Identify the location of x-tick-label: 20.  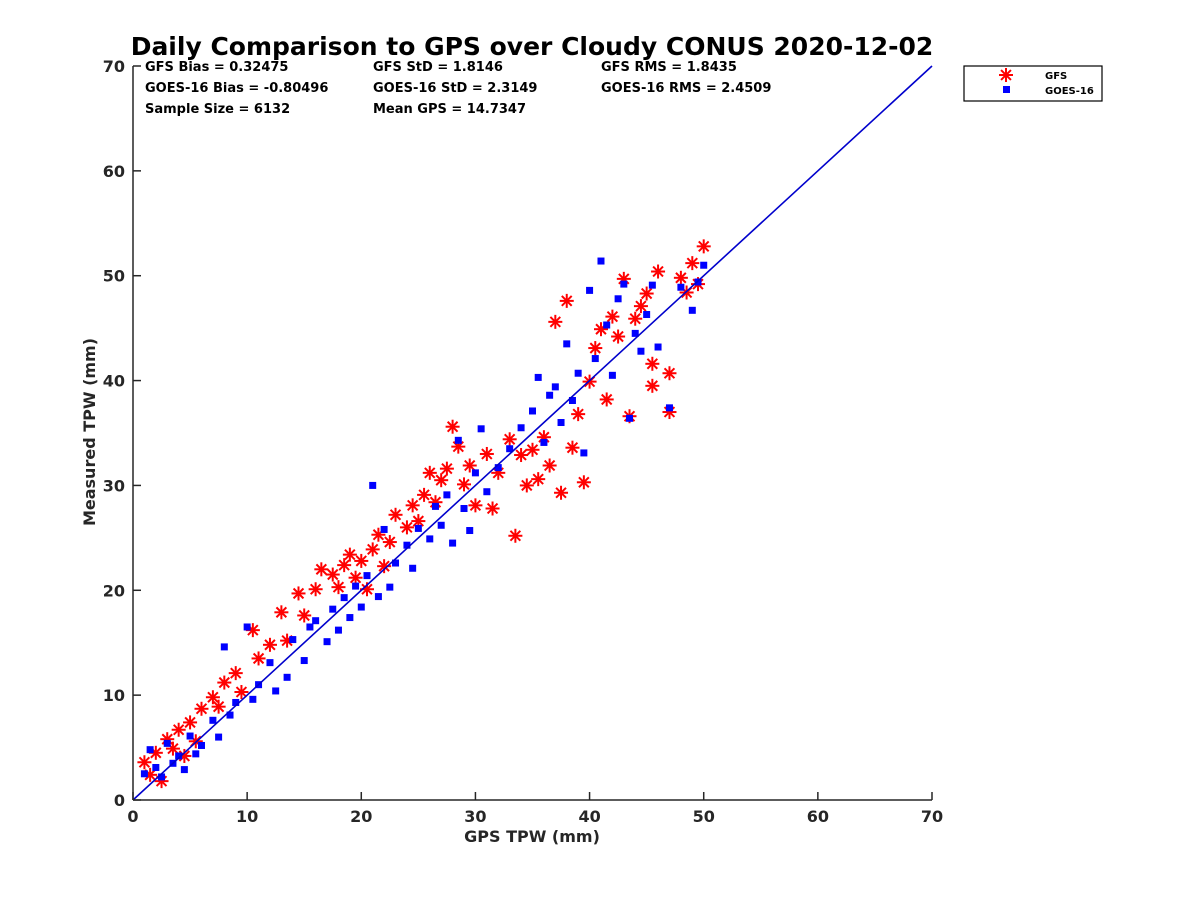
(361, 816).